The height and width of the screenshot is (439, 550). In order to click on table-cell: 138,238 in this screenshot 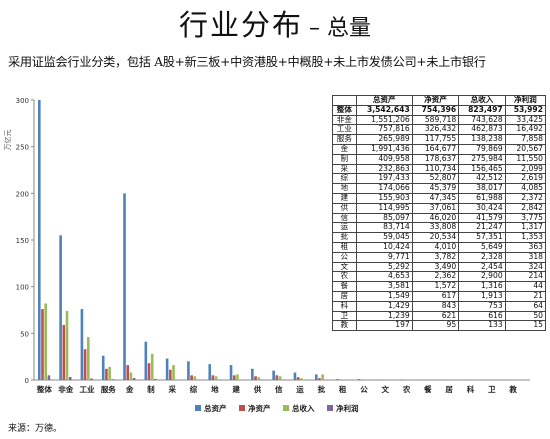, I will do `click(482, 139)`.